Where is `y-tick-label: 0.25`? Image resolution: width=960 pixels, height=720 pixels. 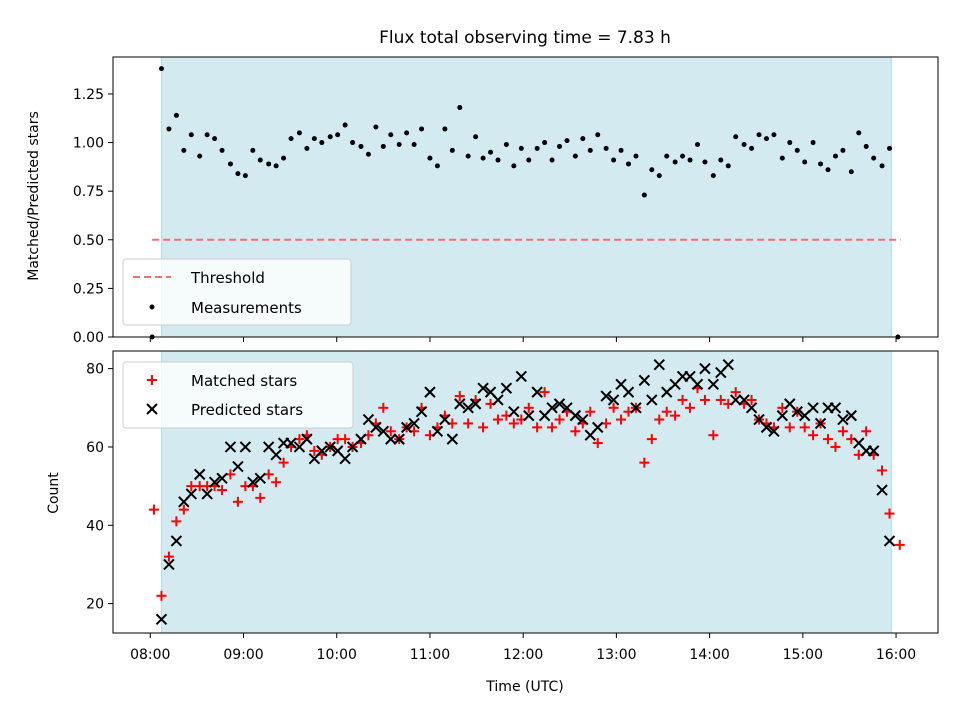 y-tick-label: 0.25 is located at coordinates (88, 289).